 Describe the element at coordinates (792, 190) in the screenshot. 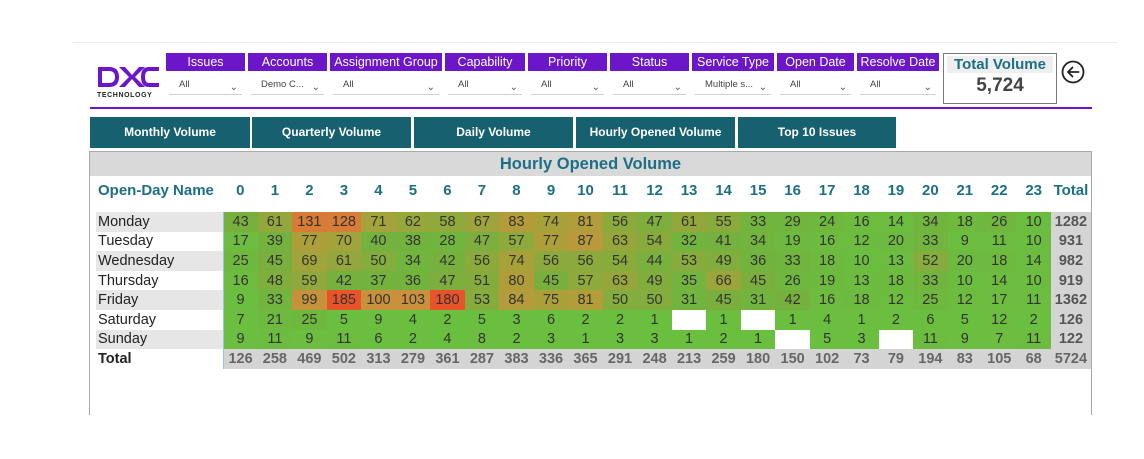

I see `hour-header: 16` at that location.